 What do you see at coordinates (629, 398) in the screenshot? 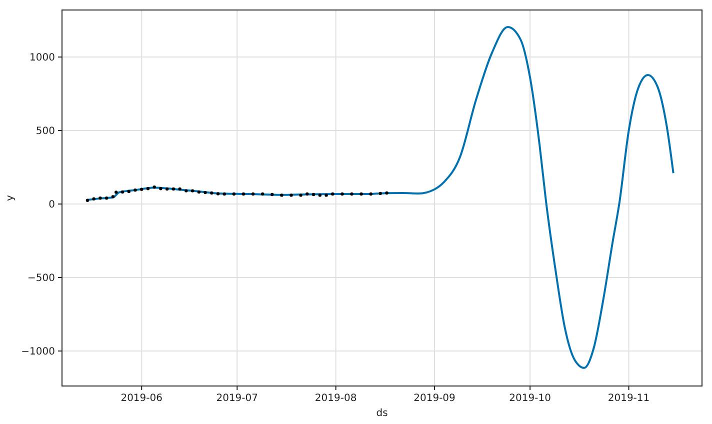
I see `x-tick-label: 2019-11` at bounding box center [629, 398].